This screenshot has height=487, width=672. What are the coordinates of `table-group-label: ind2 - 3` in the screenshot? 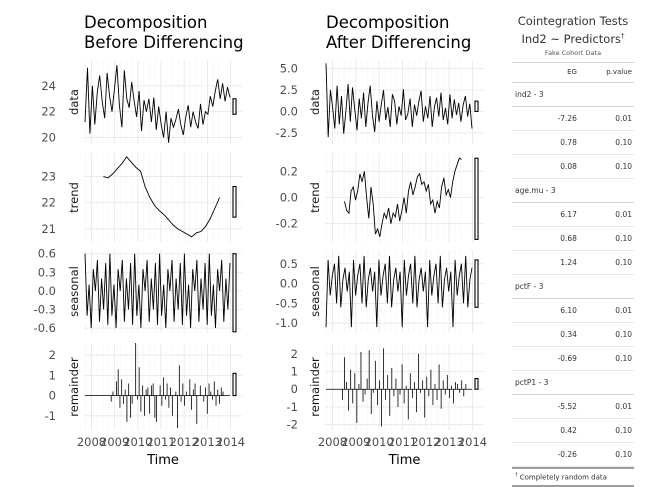 It's located at (573, 95).